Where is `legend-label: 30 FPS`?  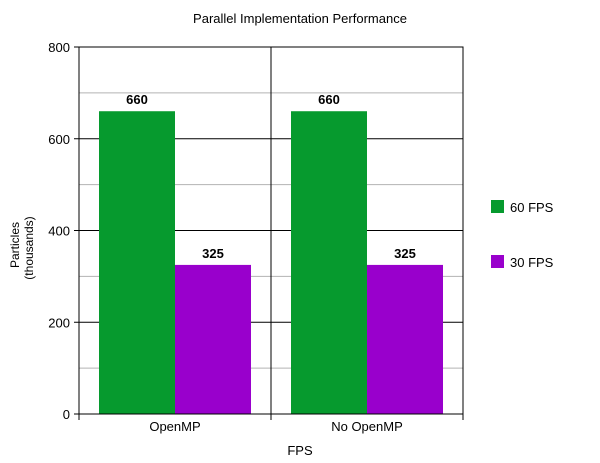 legend-label: 30 FPS is located at coordinates (532, 262).